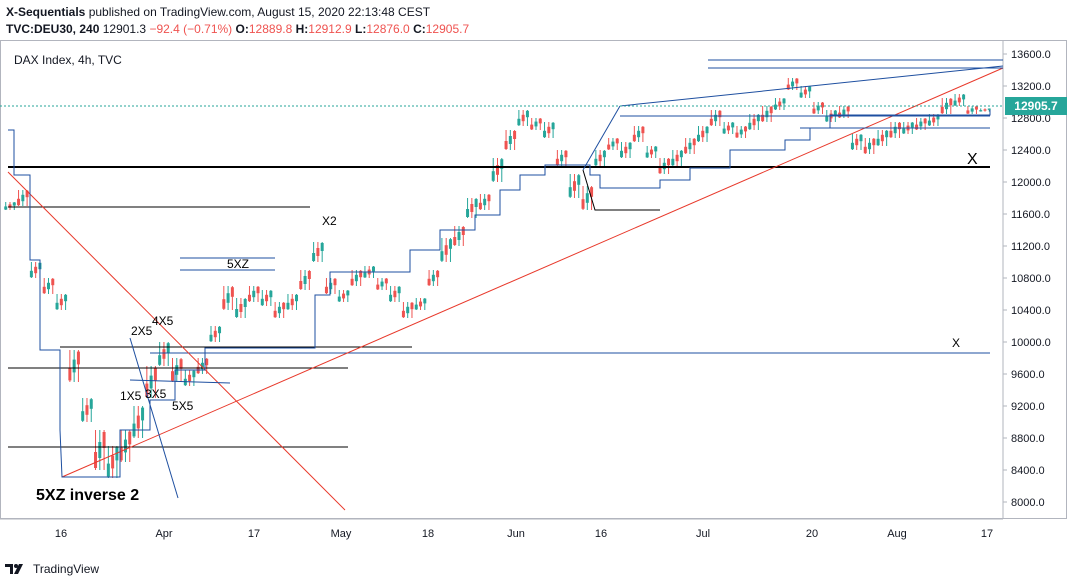 The width and height of the screenshot is (1073, 586). What do you see at coordinates (14, 569) in the screenshot?
I see `tradingview-logo-icon` at bounding box center [14, 569].